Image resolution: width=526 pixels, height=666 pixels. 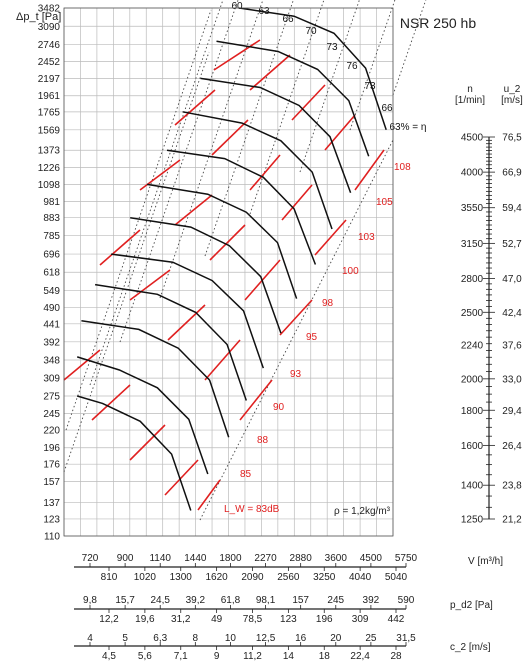 I want to click on sound-level-label: 98, so click(x=328, y=303).